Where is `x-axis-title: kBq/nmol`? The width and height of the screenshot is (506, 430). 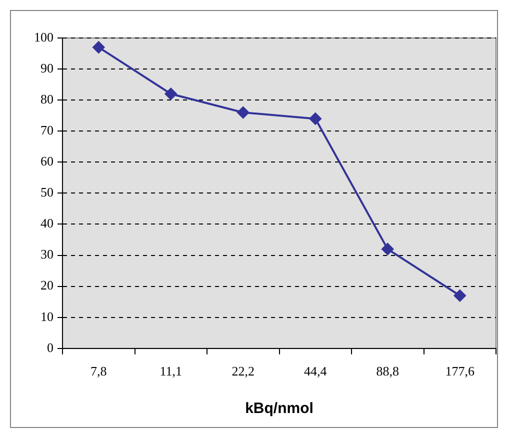 x-axis-title: kBq/nmol is located at coordinates (279, 409).